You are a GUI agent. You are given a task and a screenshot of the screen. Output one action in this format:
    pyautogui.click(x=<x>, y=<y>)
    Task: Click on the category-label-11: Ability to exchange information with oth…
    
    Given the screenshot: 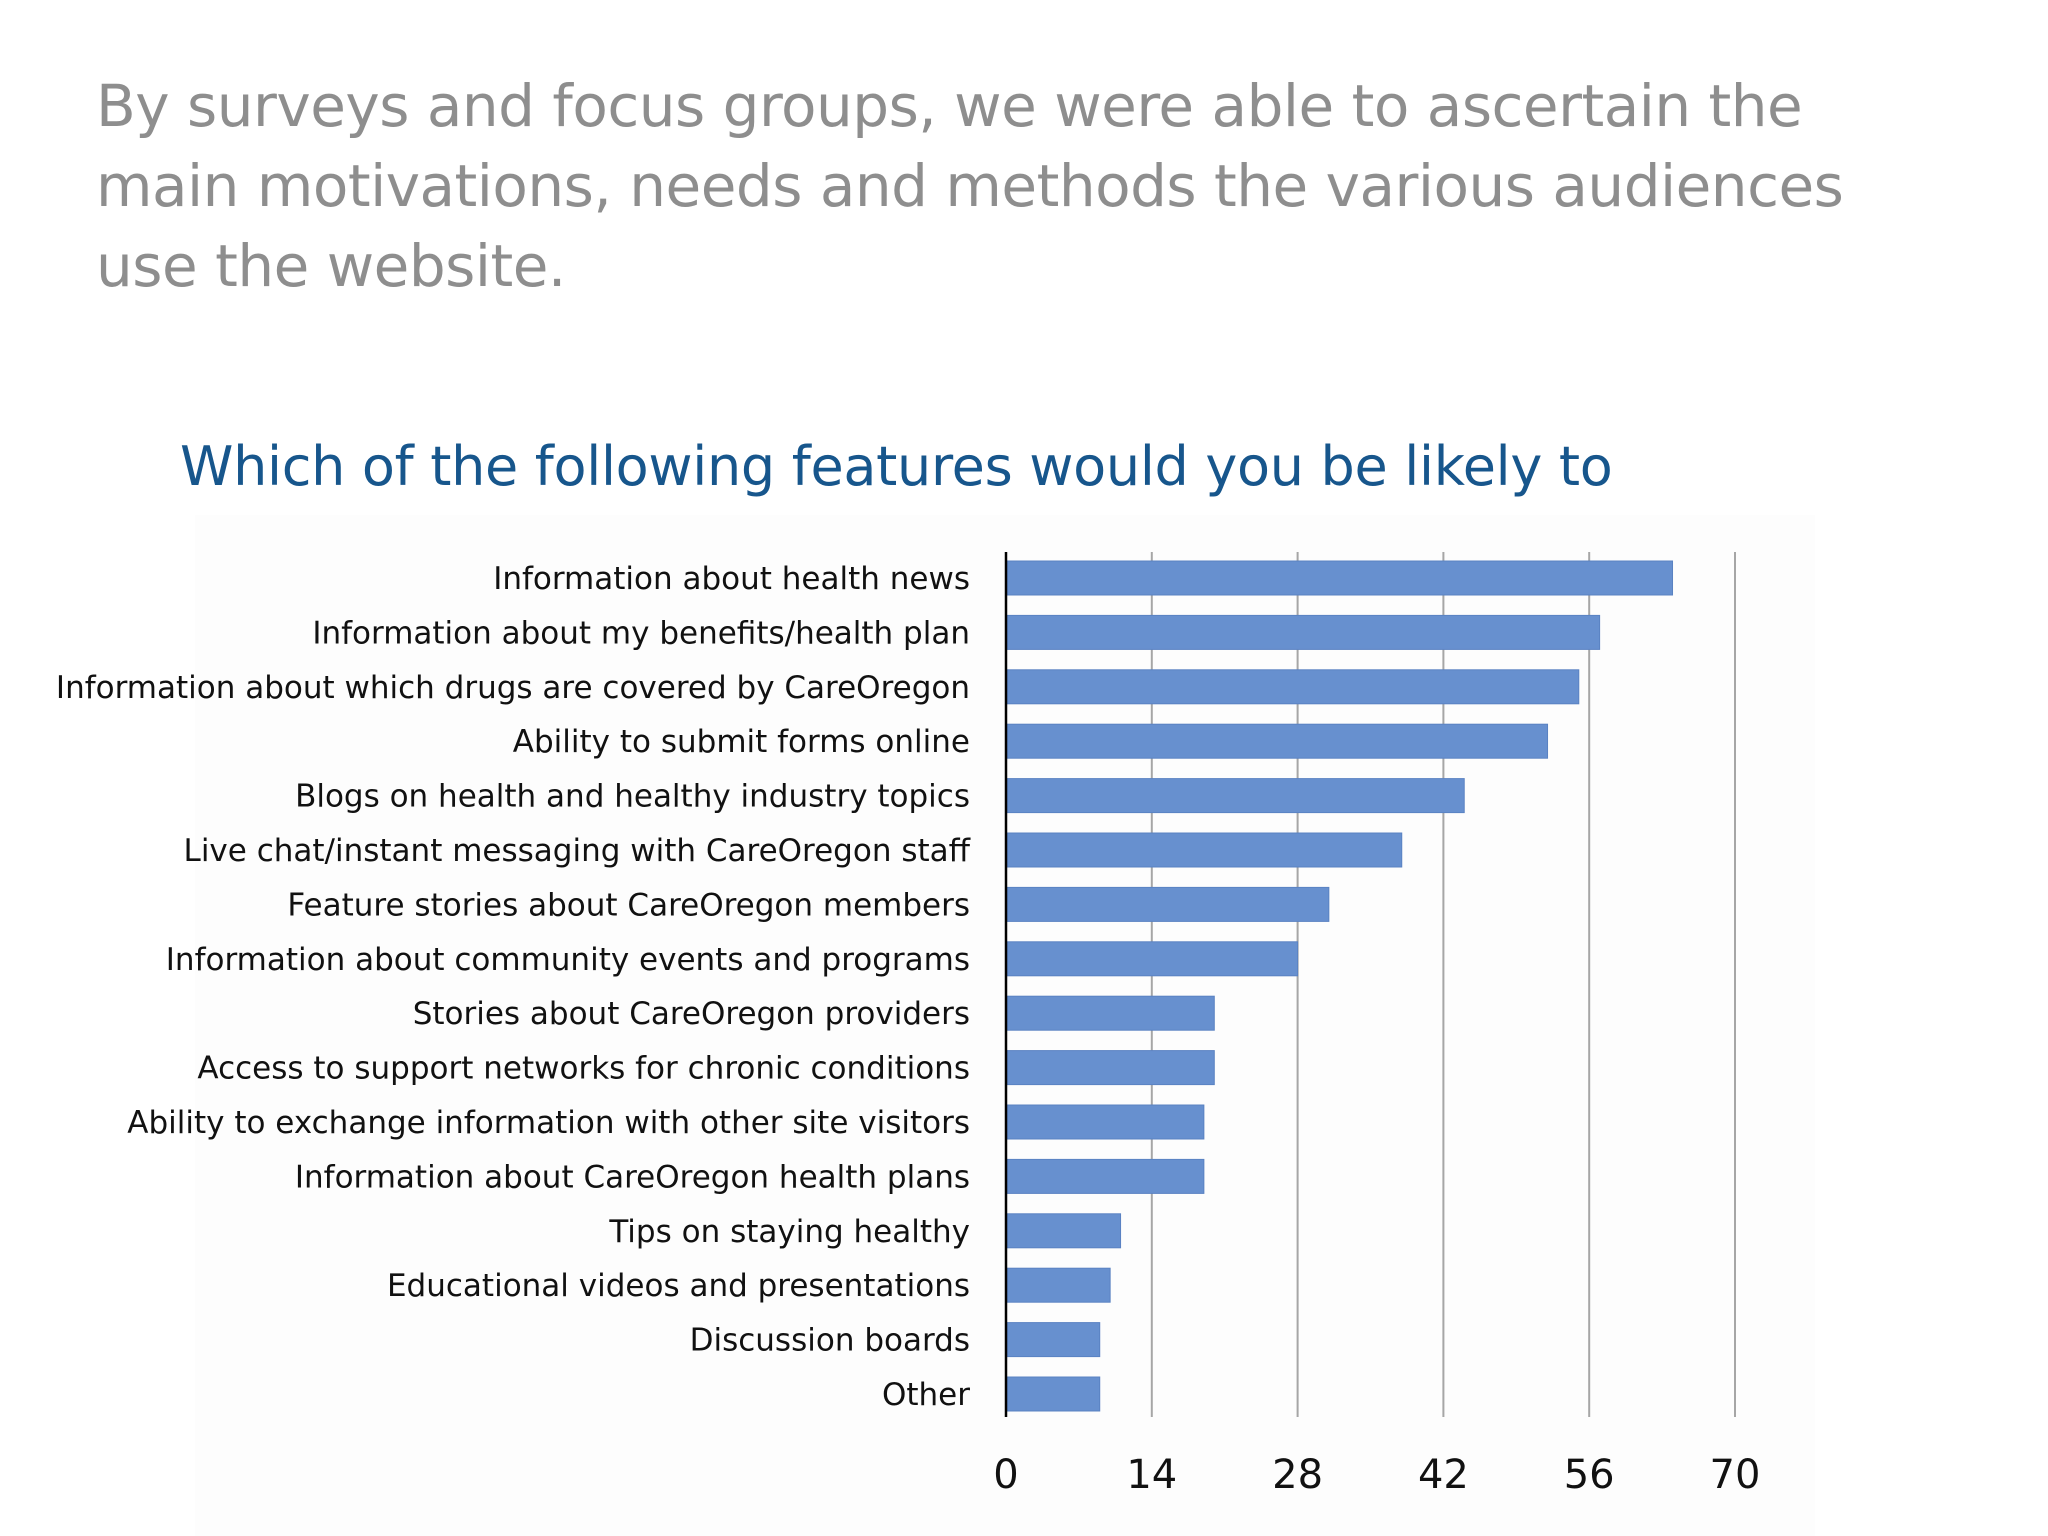 What is the action you would take?
    pyautogui.click(x=548, y=1123)
    